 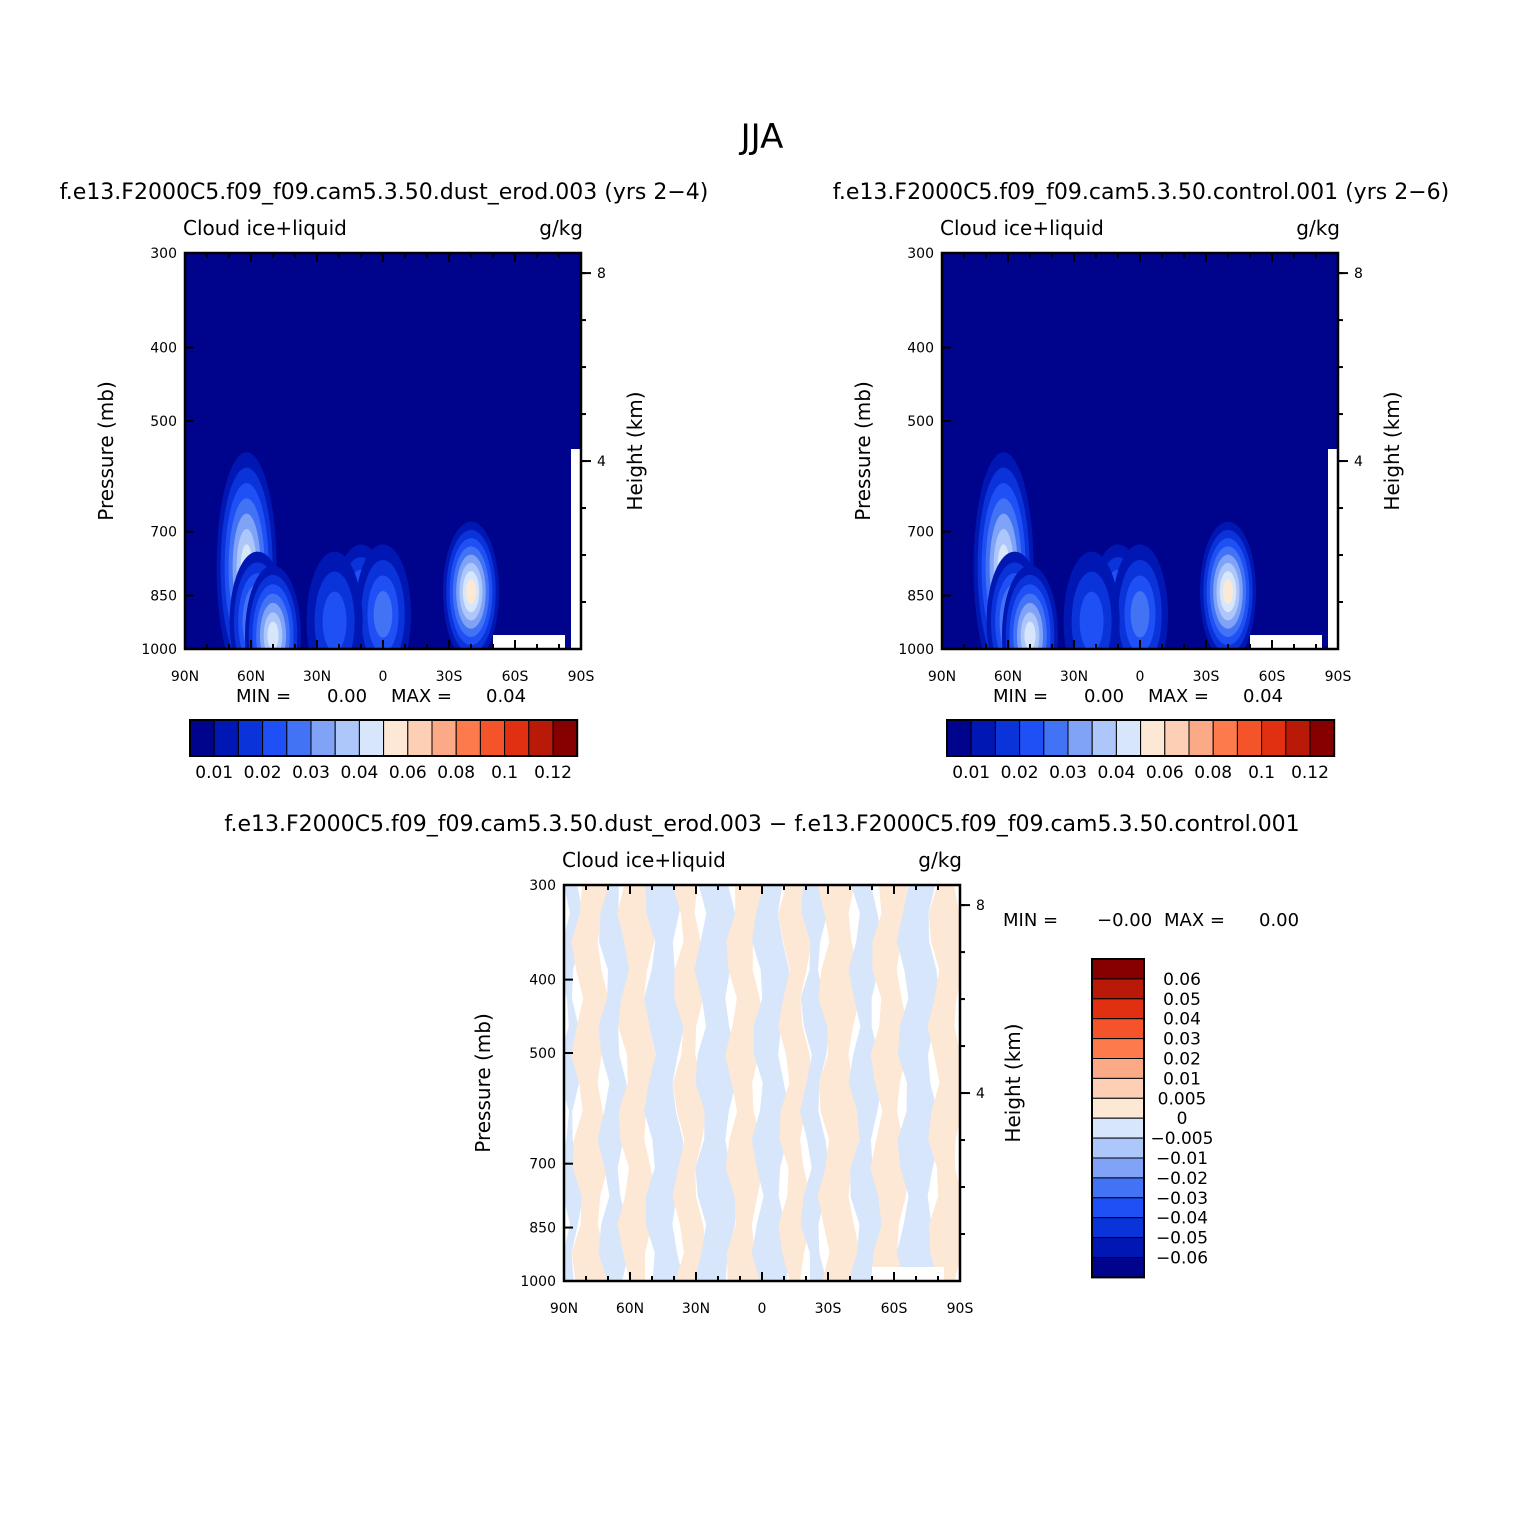 I want to click on y-tick-label: 850, so click(x=163, y=597).